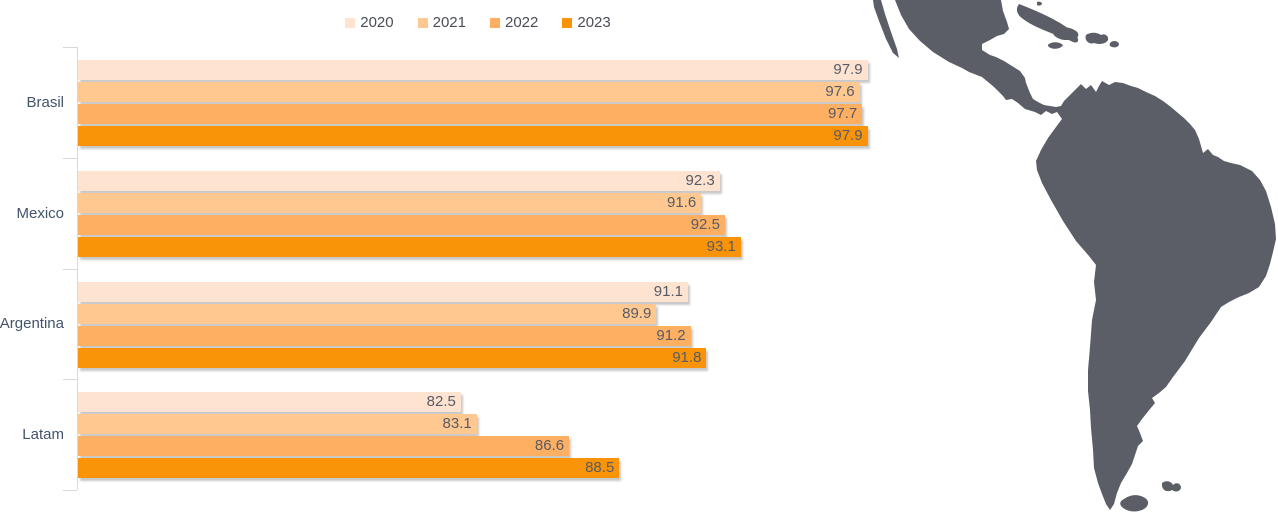  I want to click on jamaica-island, so click(1055, 45).